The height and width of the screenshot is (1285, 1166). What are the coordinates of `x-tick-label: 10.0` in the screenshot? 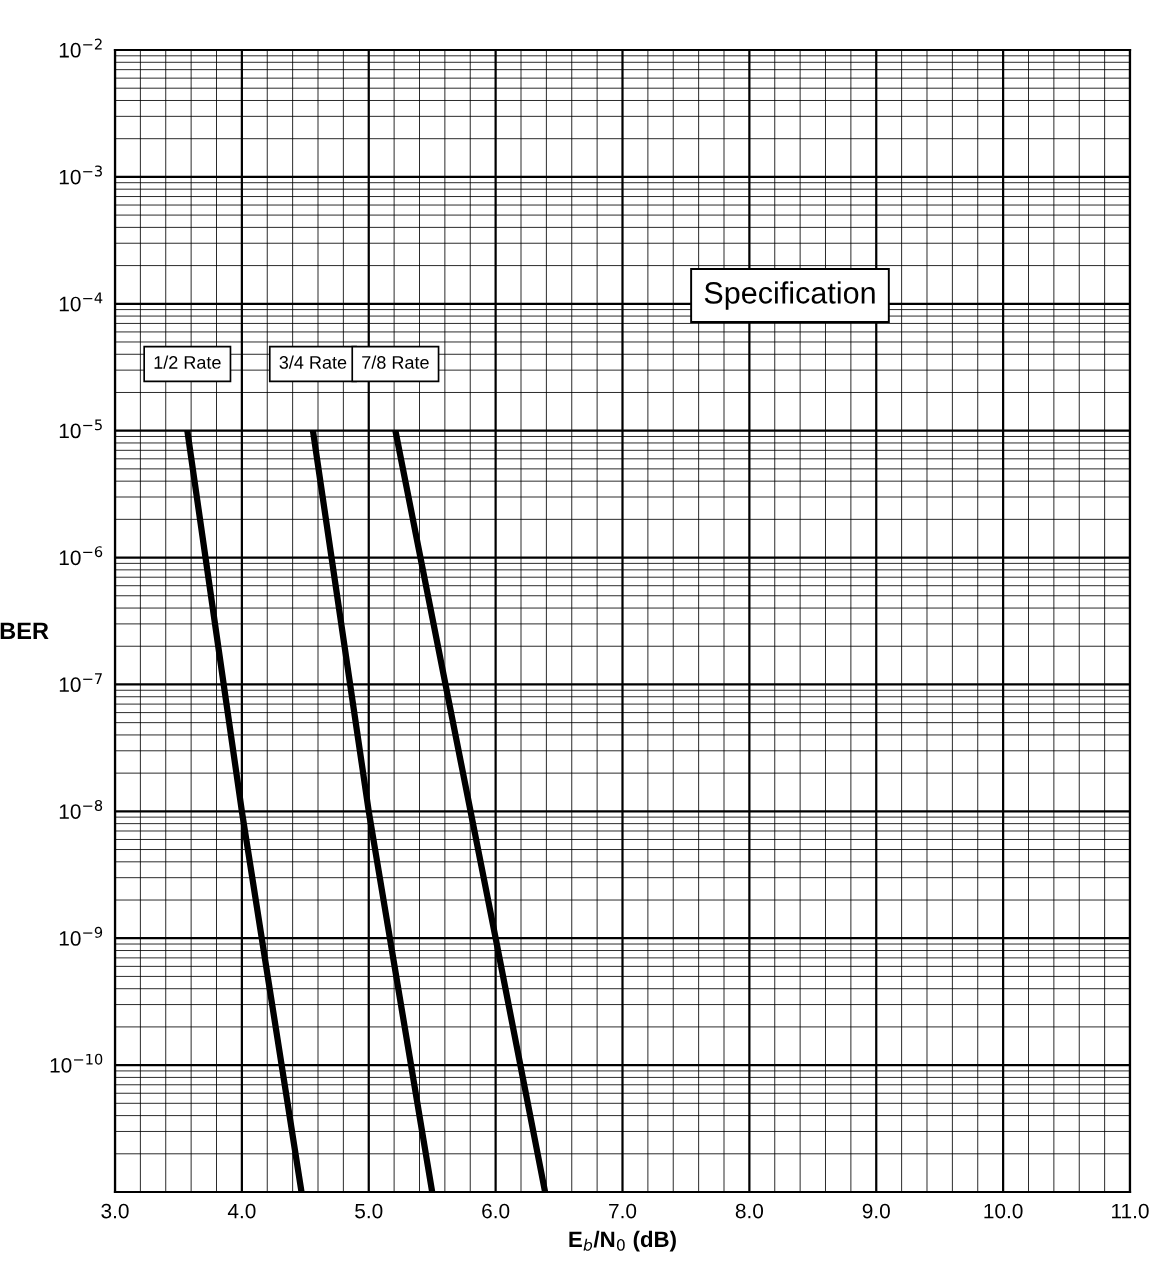 It's located at (1003, 1211).